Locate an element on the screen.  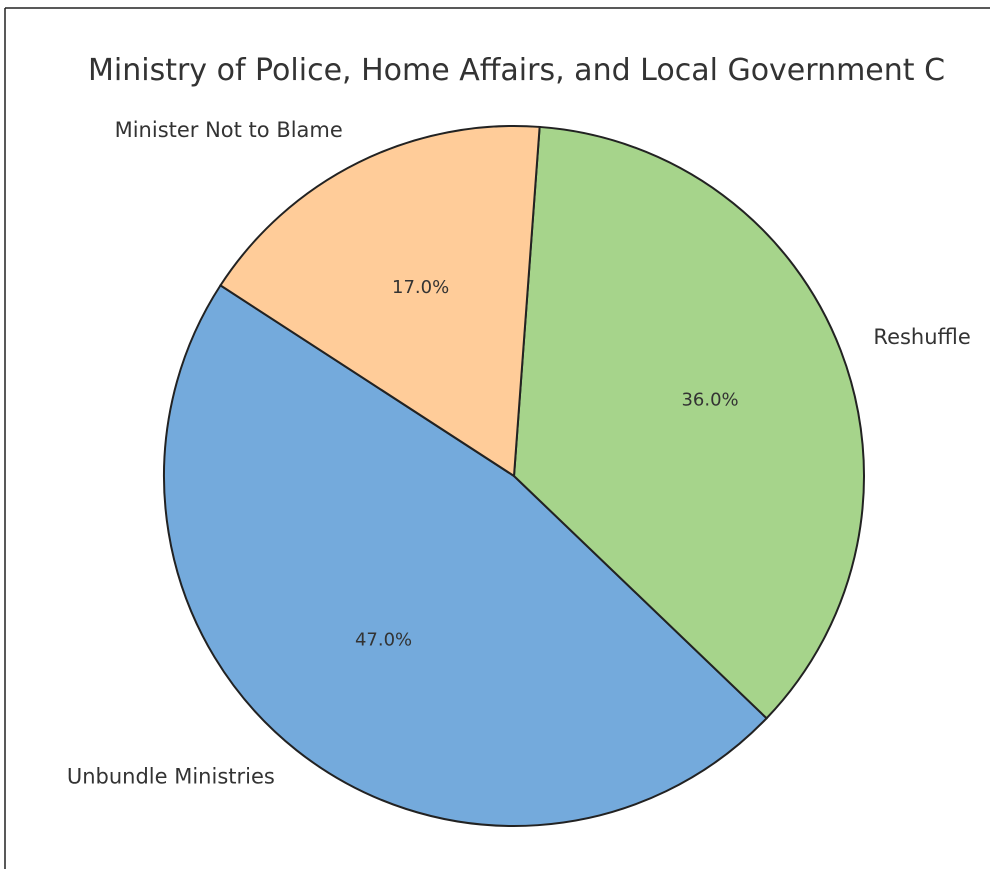
pie-slice-label-unbundle-ministries: Unbundle Ministries is located at coordinates (171, 777).